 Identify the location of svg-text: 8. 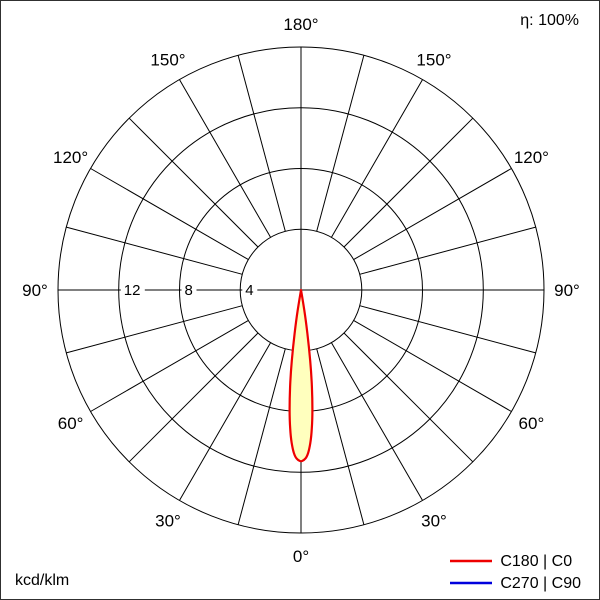
(189, 290).